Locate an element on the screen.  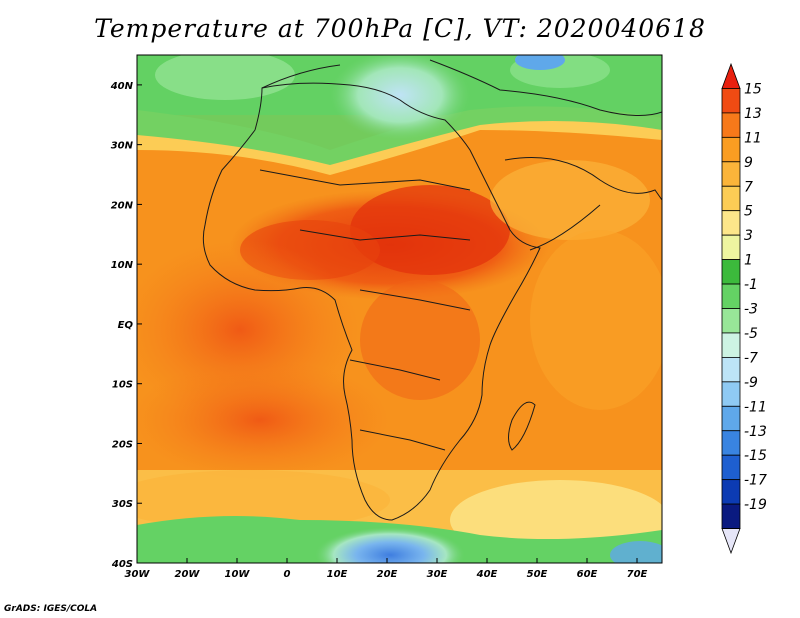
colorbar-label: 11 is located at coordinates (753, 138).